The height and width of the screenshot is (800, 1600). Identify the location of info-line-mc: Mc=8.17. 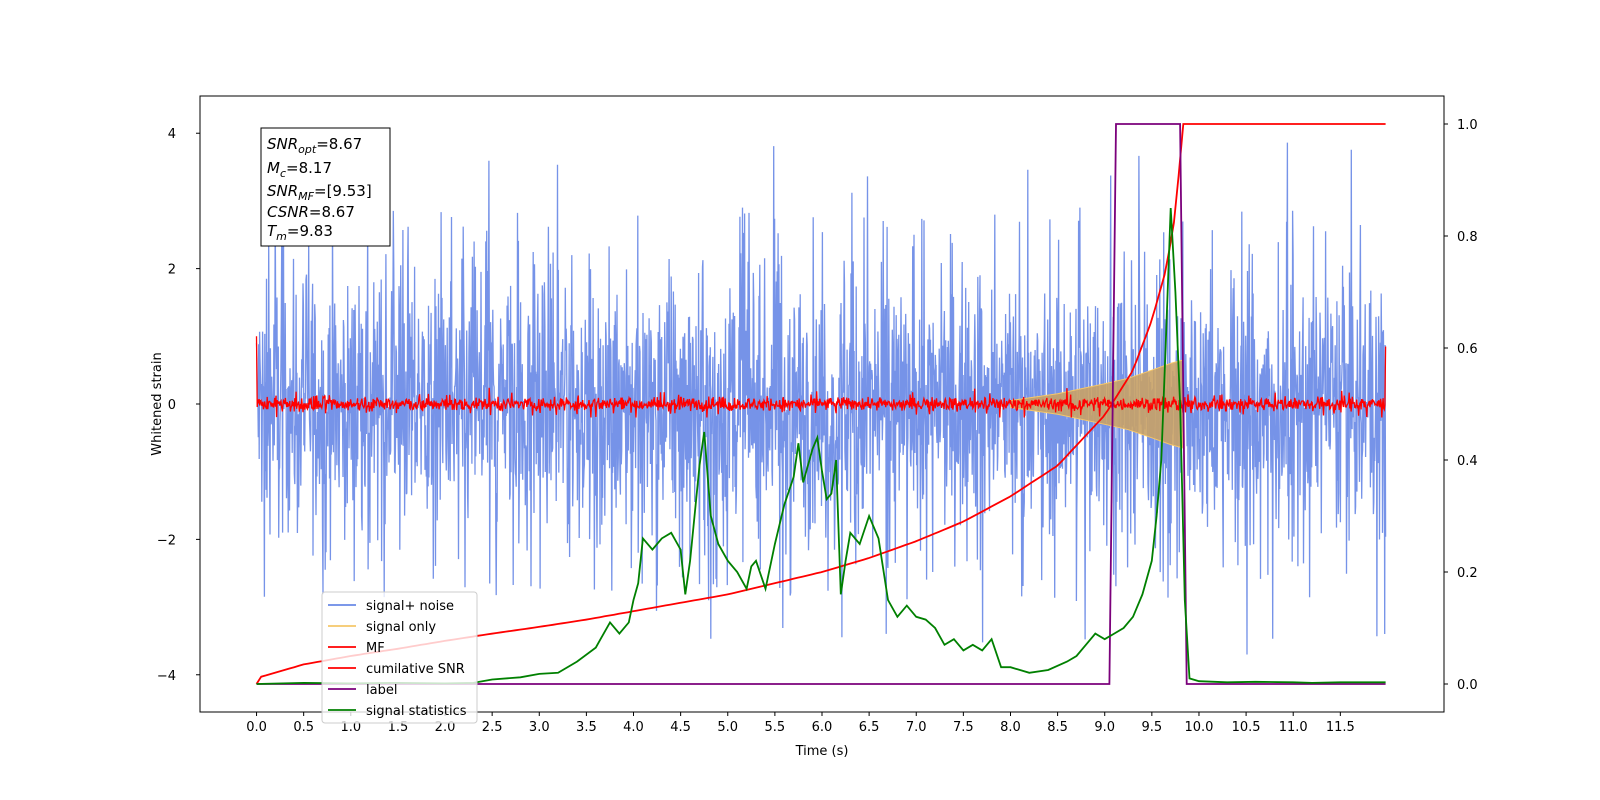
(299, 169).